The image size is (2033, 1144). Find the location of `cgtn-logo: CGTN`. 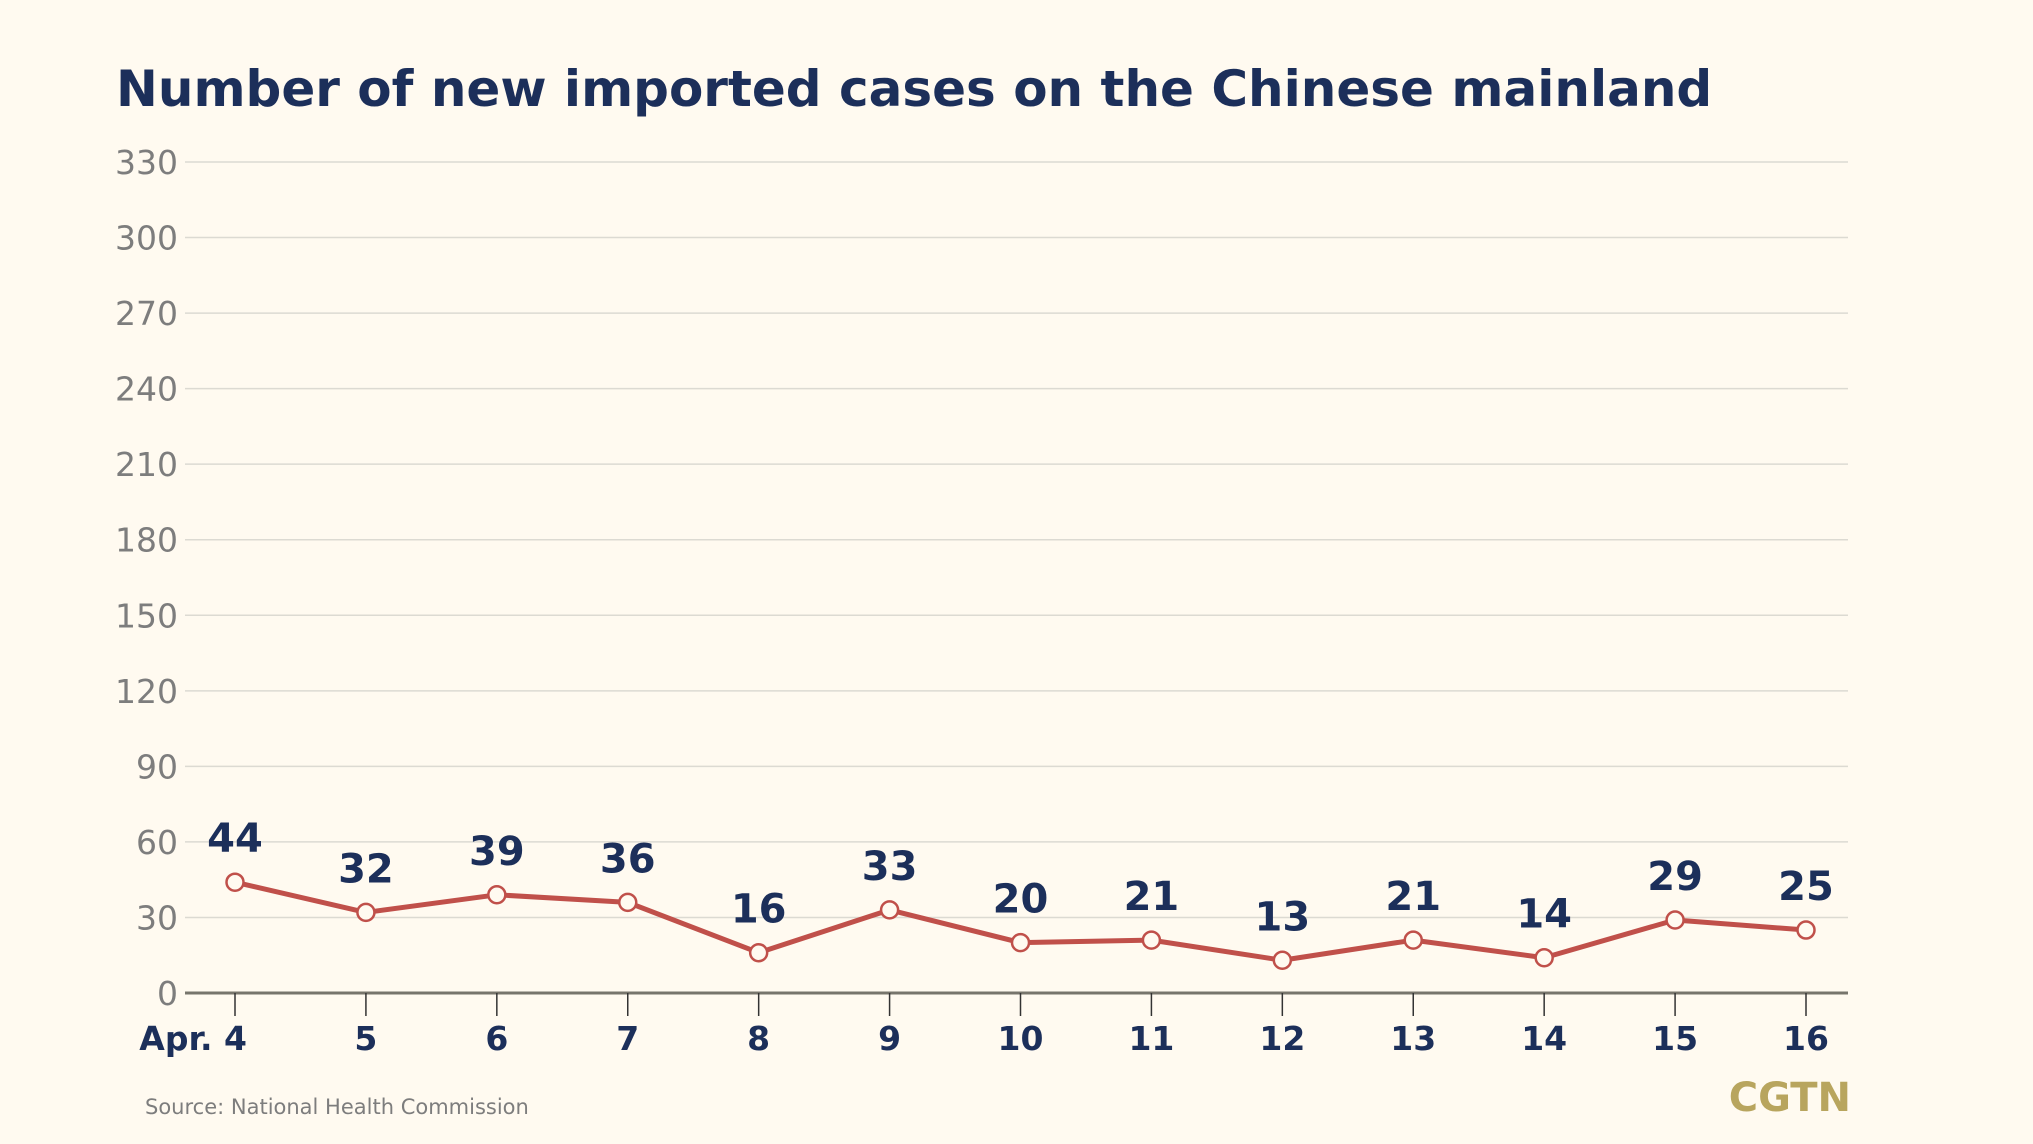

cgtn-logo: CGTN is located at coordinates (1790, 1098).